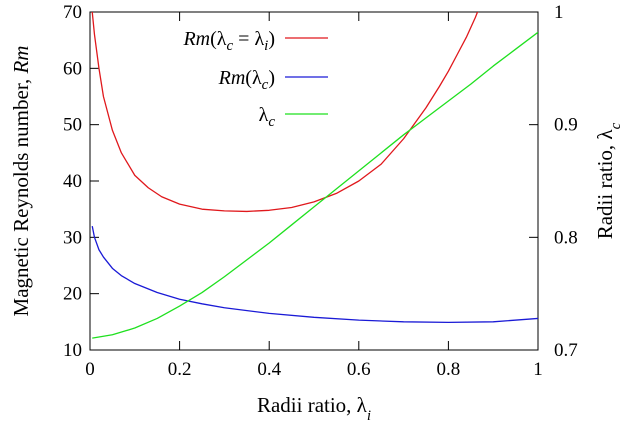 The image size is (623, 421). What do you see at coordinates (566, 237) in the screenshot?
I see `y2-tick-label: 0.8` at bounding box center [566, 237].